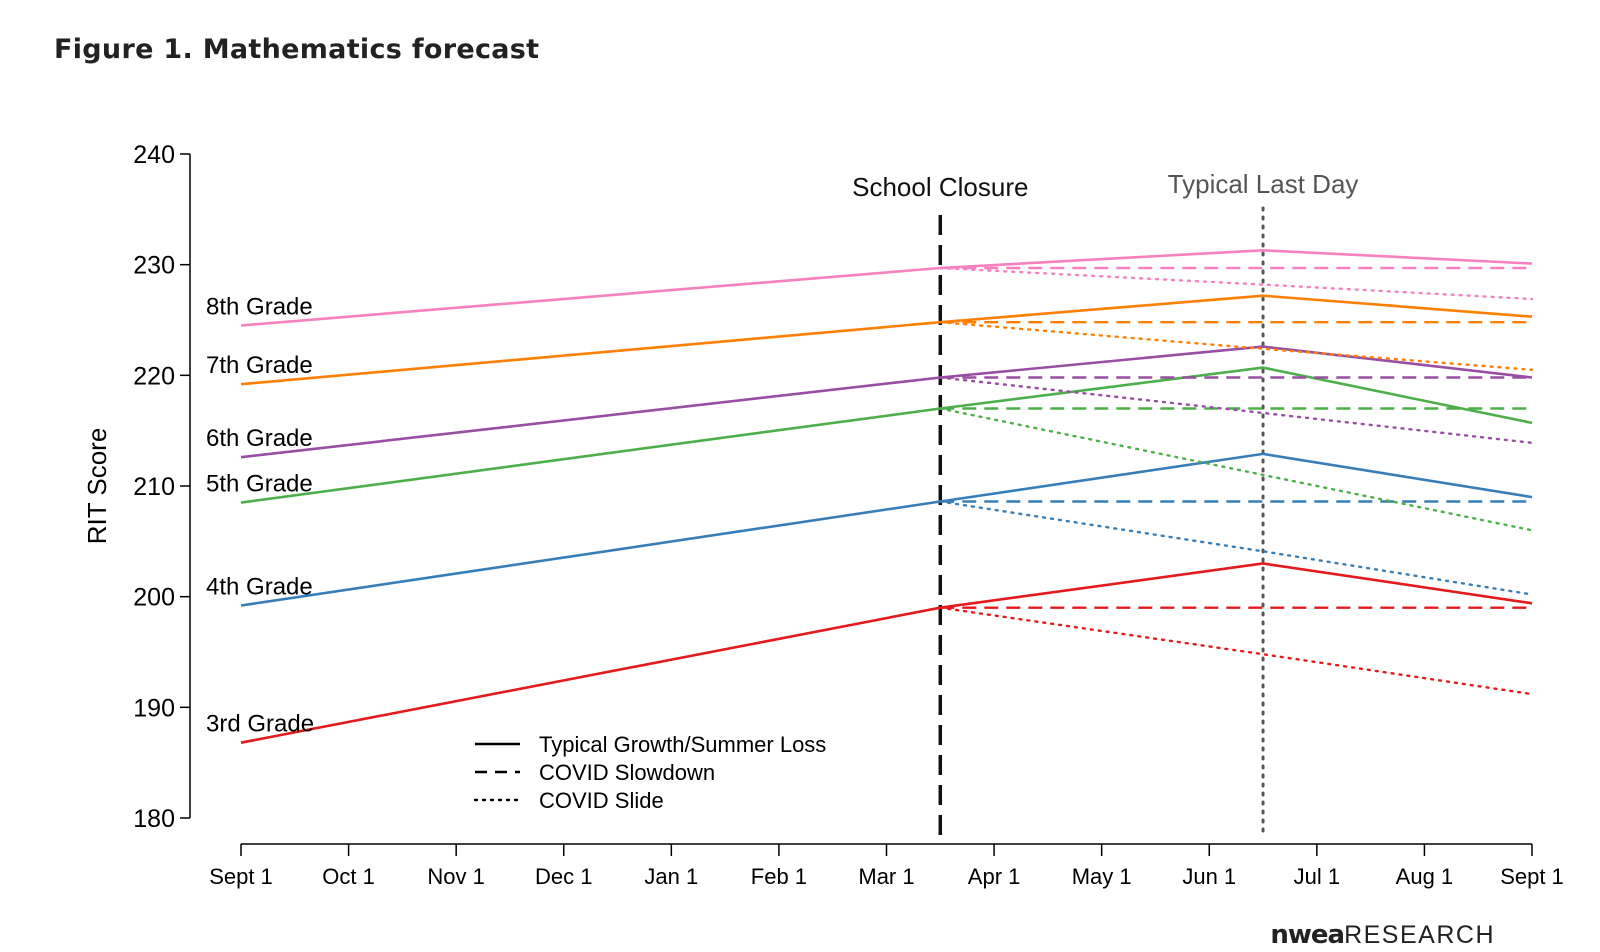  Describe the element at coordinates (886, 340) in the screenshot. I see `series-7th-grade-typical` at that location.